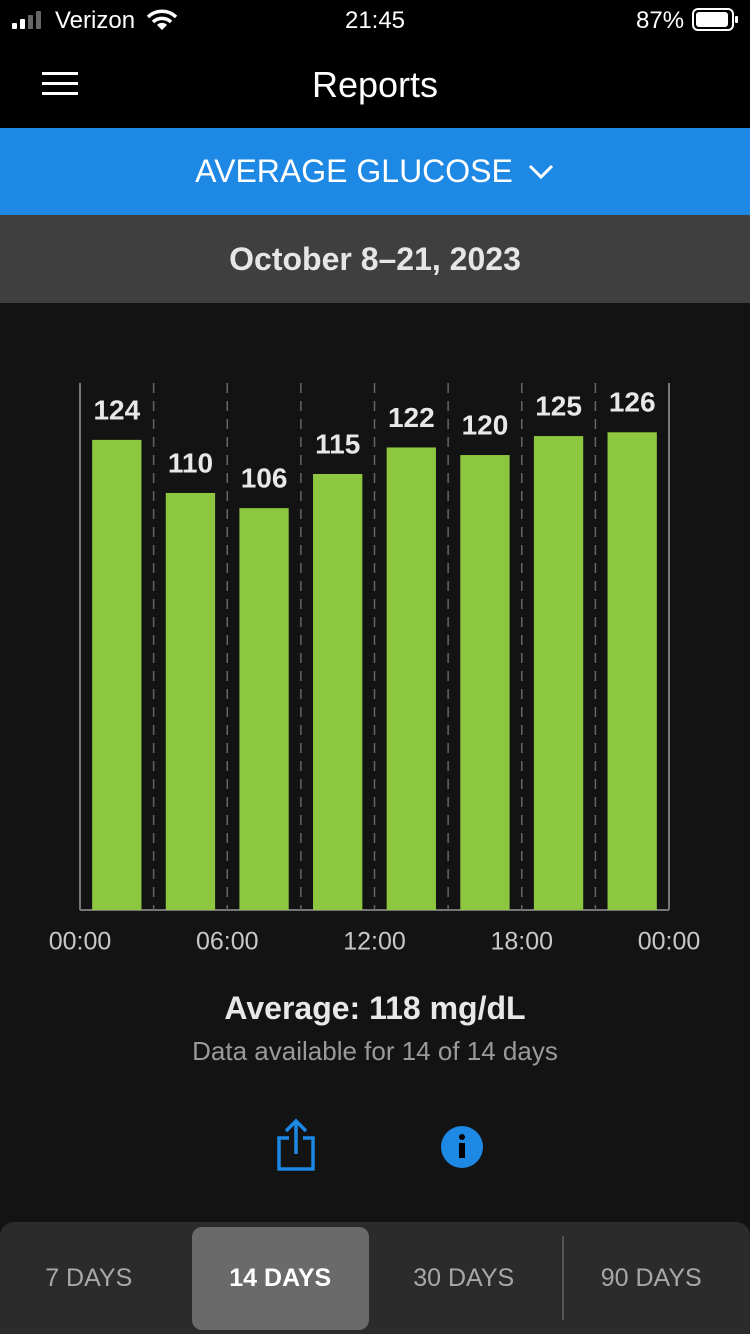  I want to click on wifi-icon, so click(162, 19).